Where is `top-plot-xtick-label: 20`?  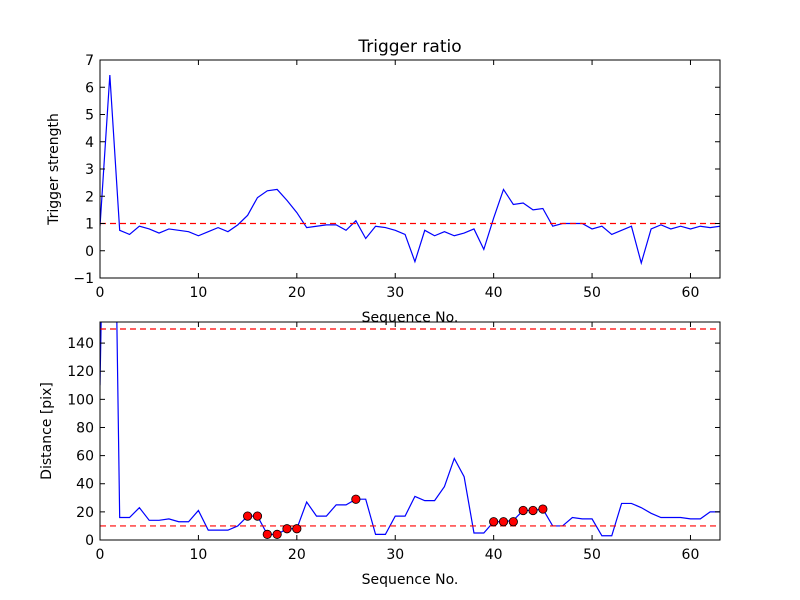
top-plot-xtick-label: 20 is located at coordinates (297, 293).